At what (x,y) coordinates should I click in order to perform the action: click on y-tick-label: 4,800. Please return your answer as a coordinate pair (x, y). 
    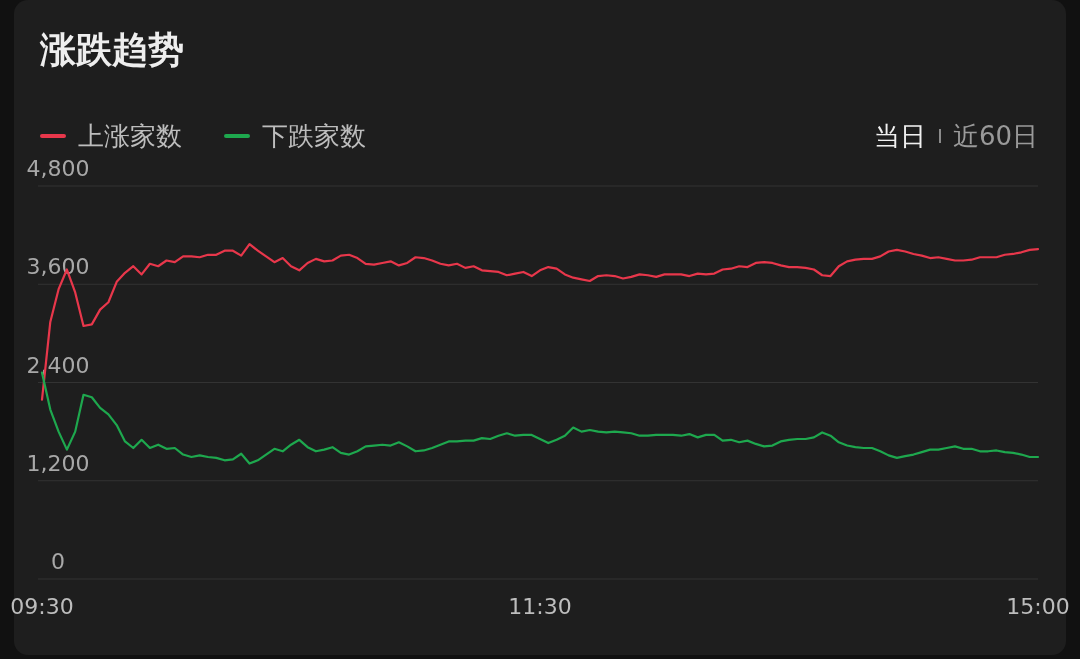
    Looking at the image, I should click on (58, 168).